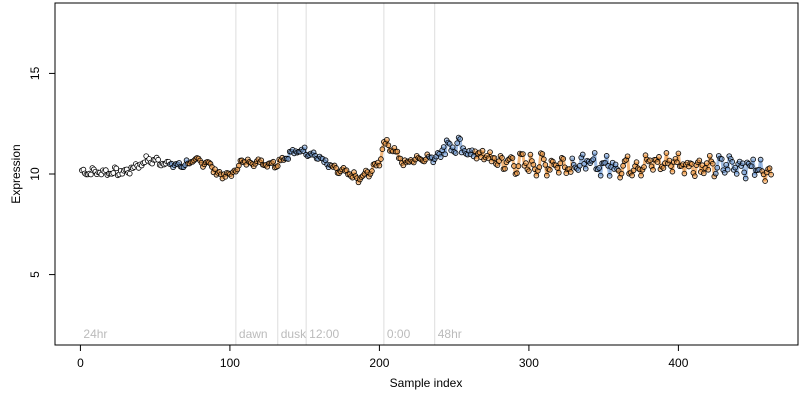  I want to click on x-axis: 0 100 200 300 400, so click(383, 357).